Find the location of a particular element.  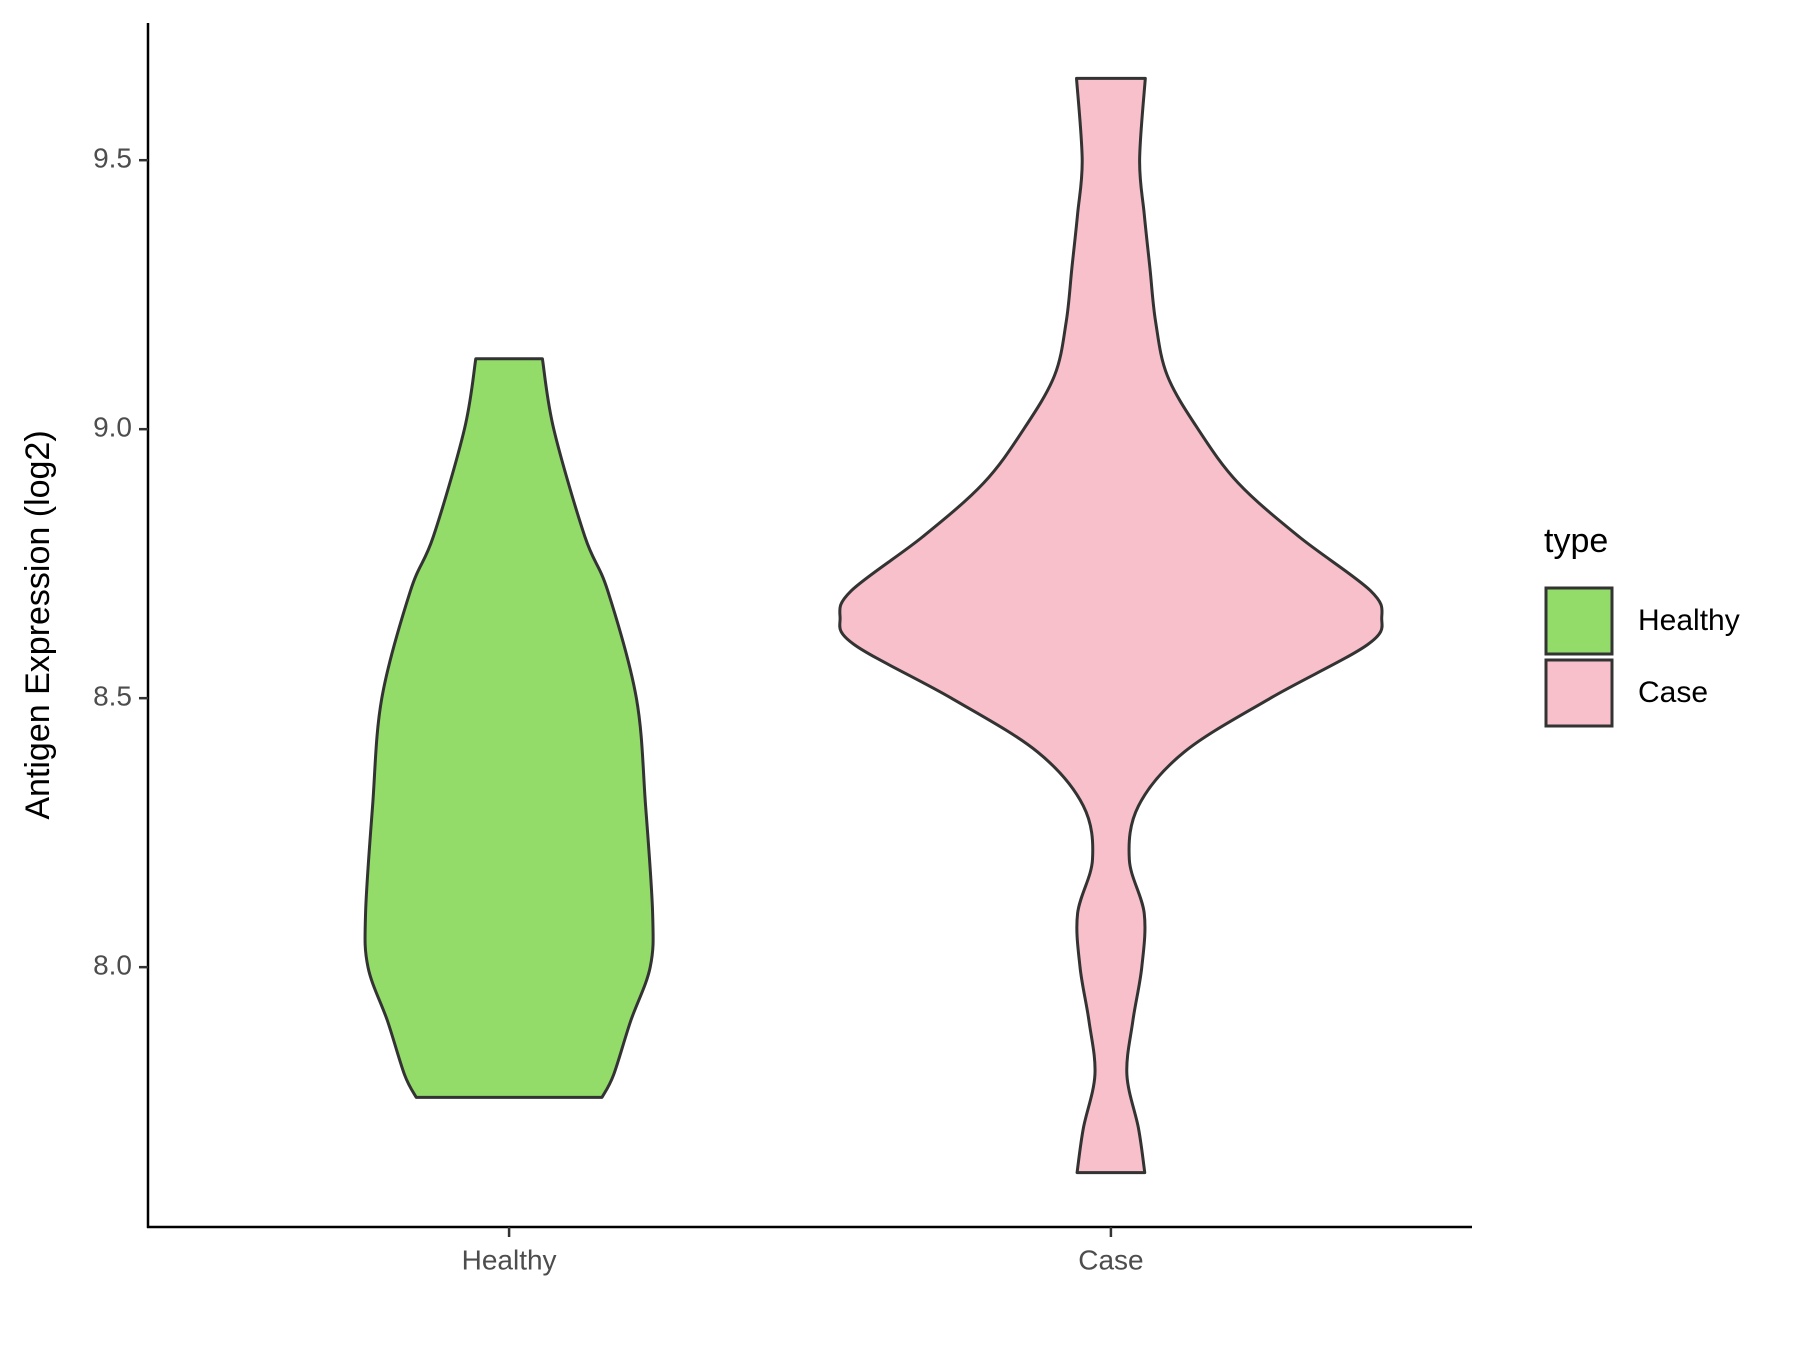

legend-label: Case is located at coordinates (1673, 692).